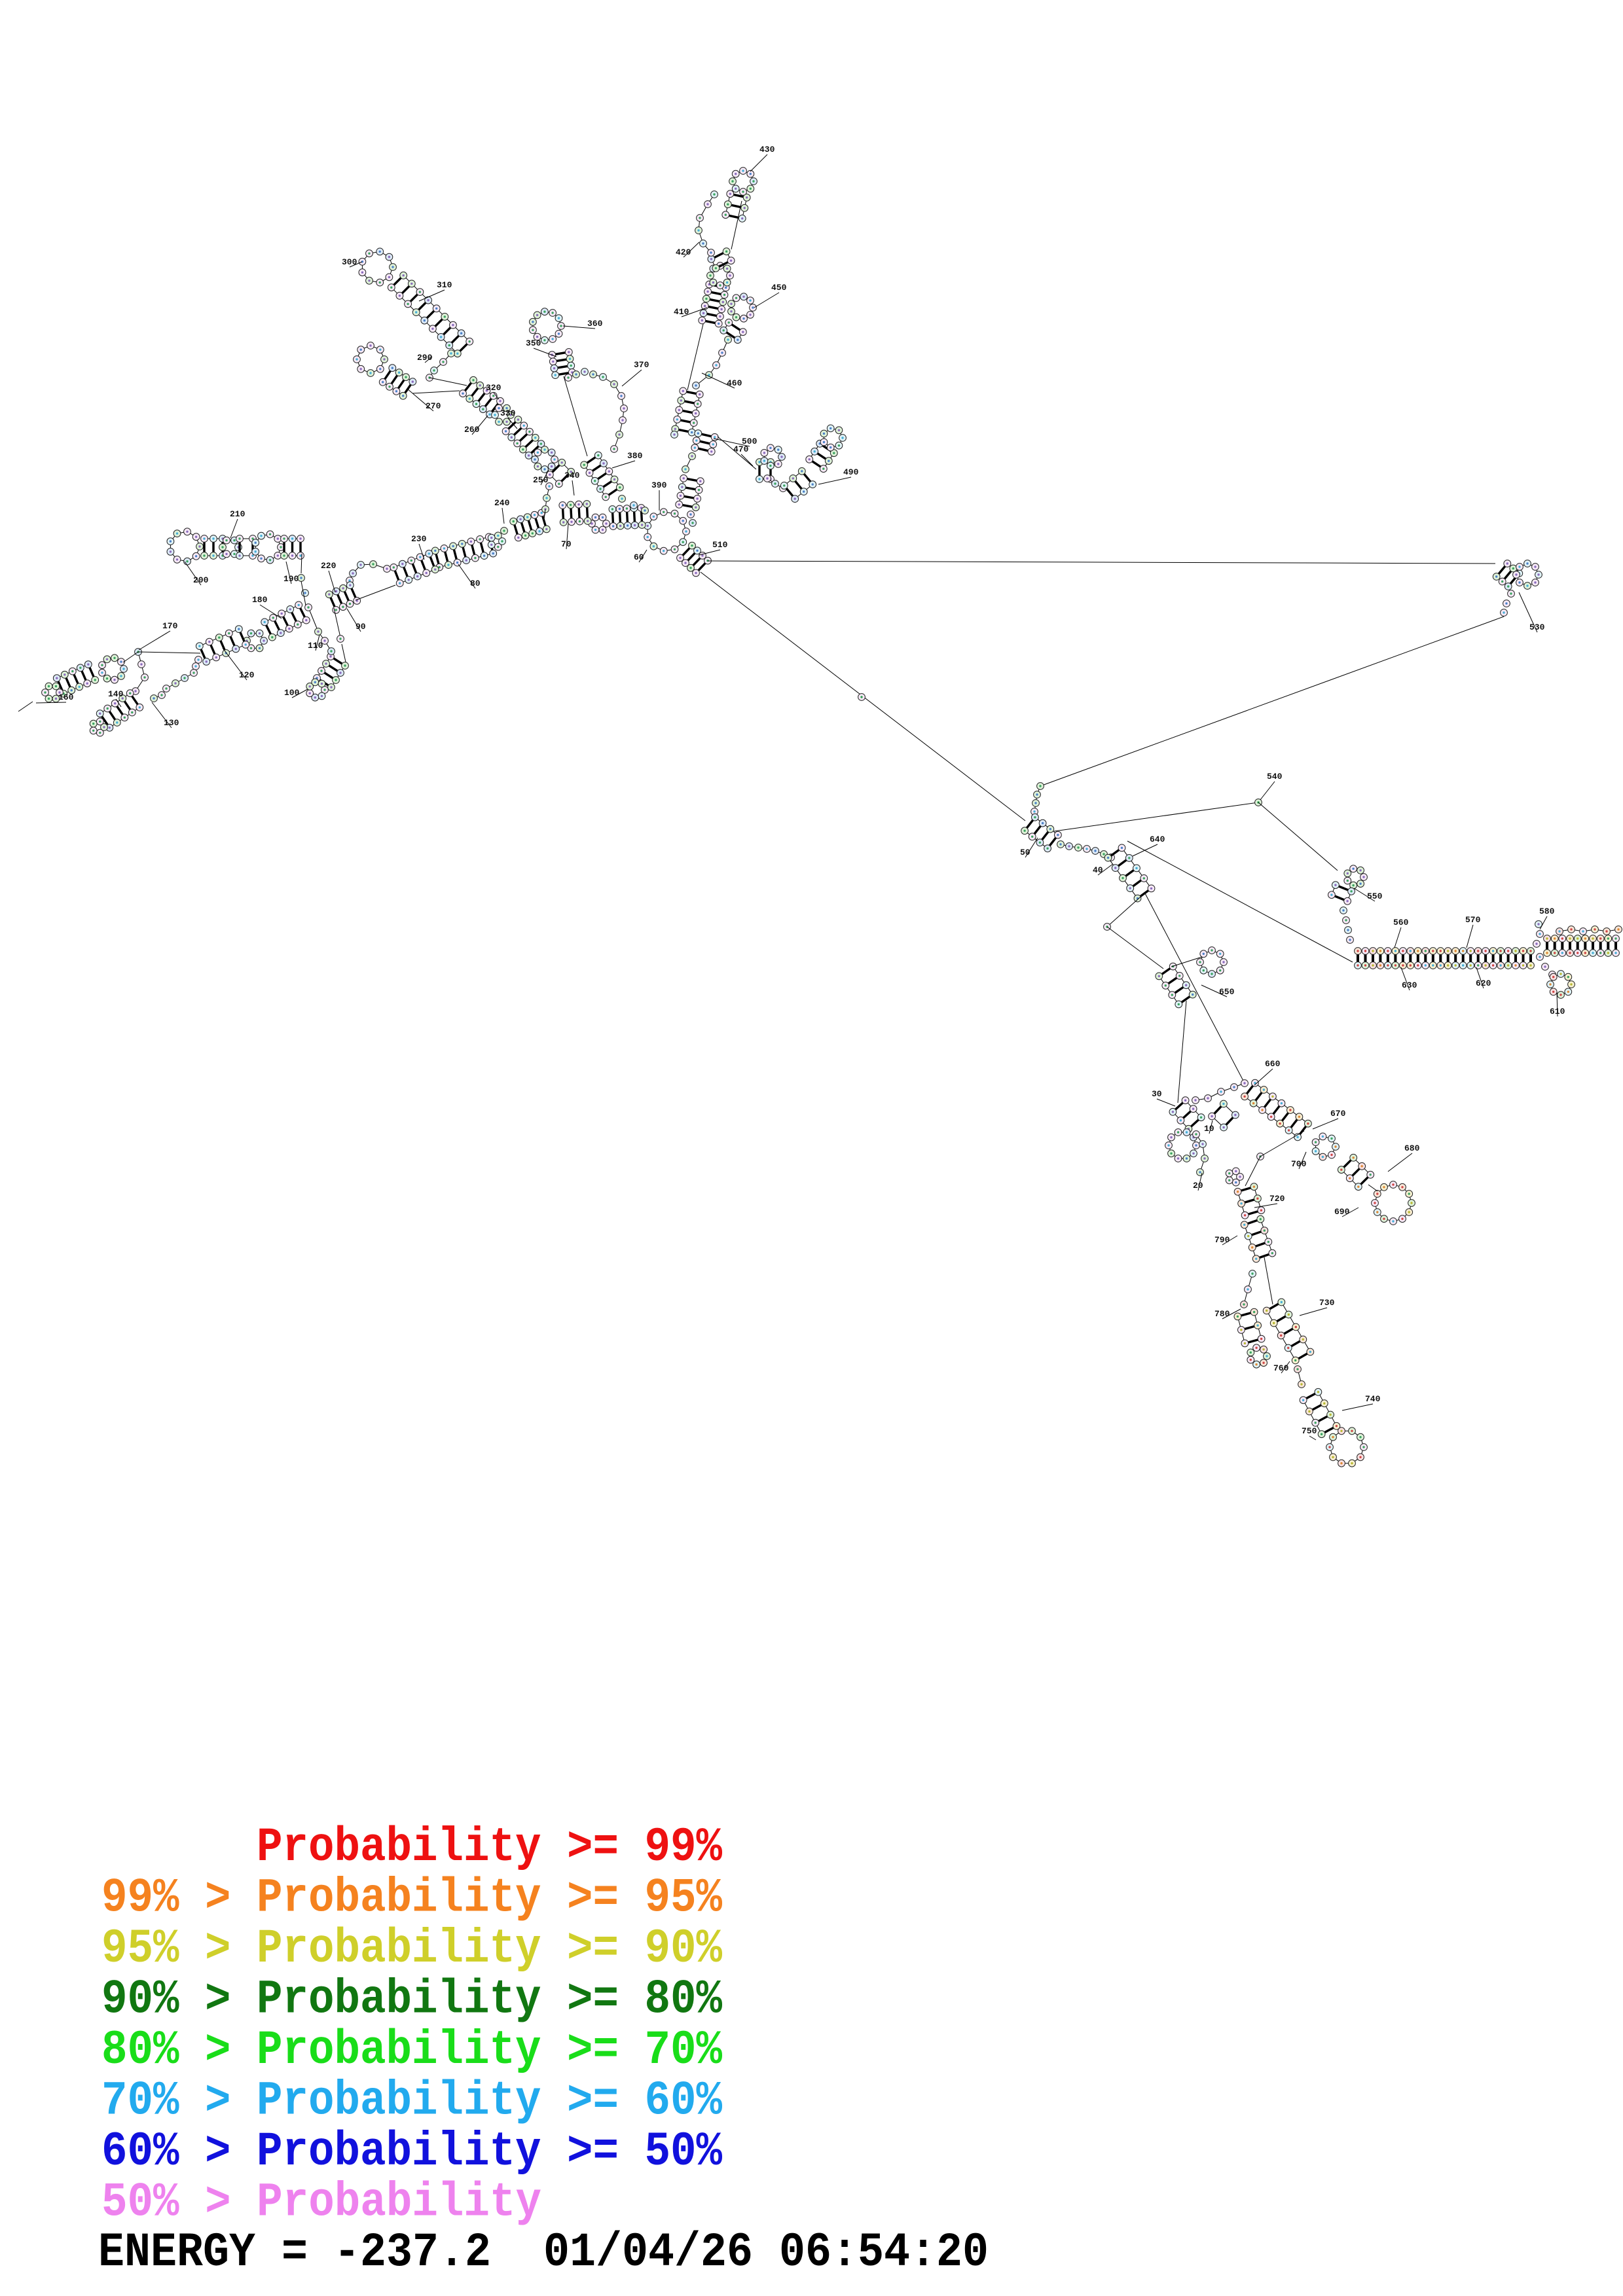 This screenshot has height=2296, width=1623. Describe the element at coordinates (1338, 1114) in the screenshot. I see `svg-text: 670` at that location.